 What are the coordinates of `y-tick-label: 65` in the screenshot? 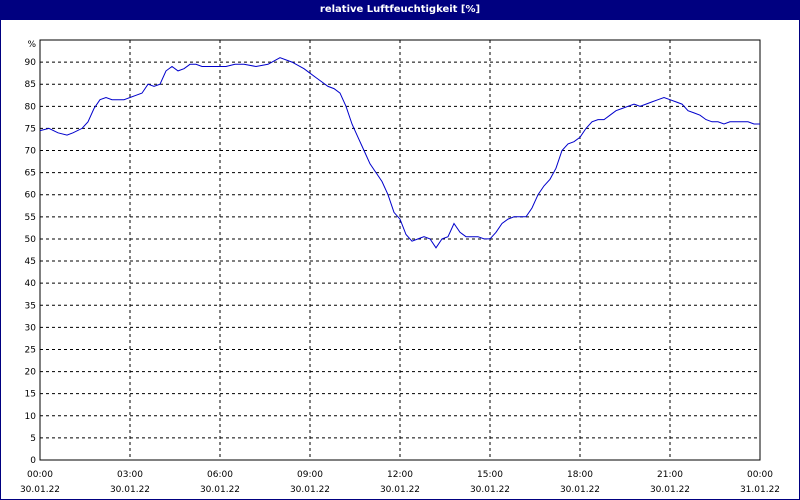 It's located at (30, 174).